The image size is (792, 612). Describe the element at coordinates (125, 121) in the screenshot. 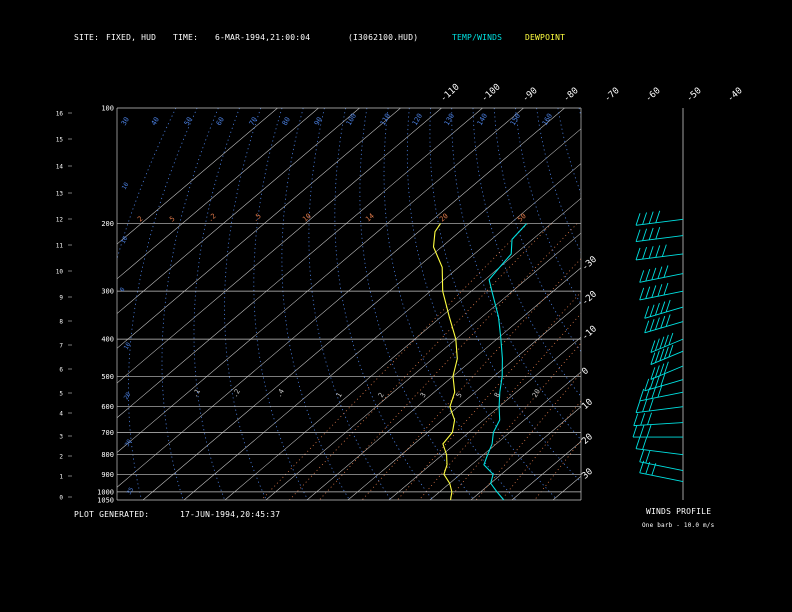

I see `dry-adiabat-label: 30` at that location.